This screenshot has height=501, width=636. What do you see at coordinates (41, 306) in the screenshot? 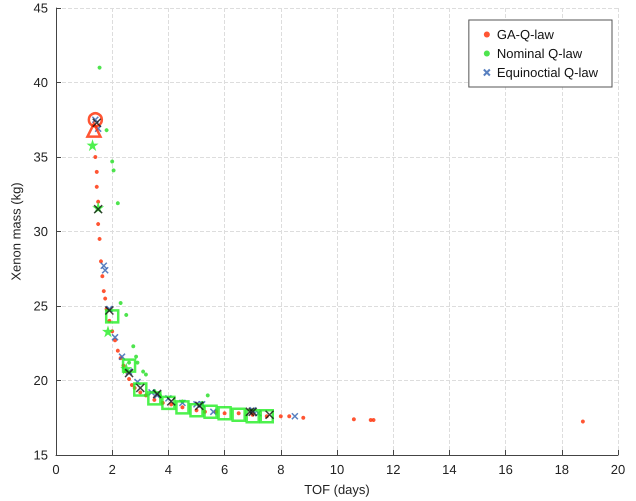
I see `y-tick-label: 25` at bounding box center [41, 306].